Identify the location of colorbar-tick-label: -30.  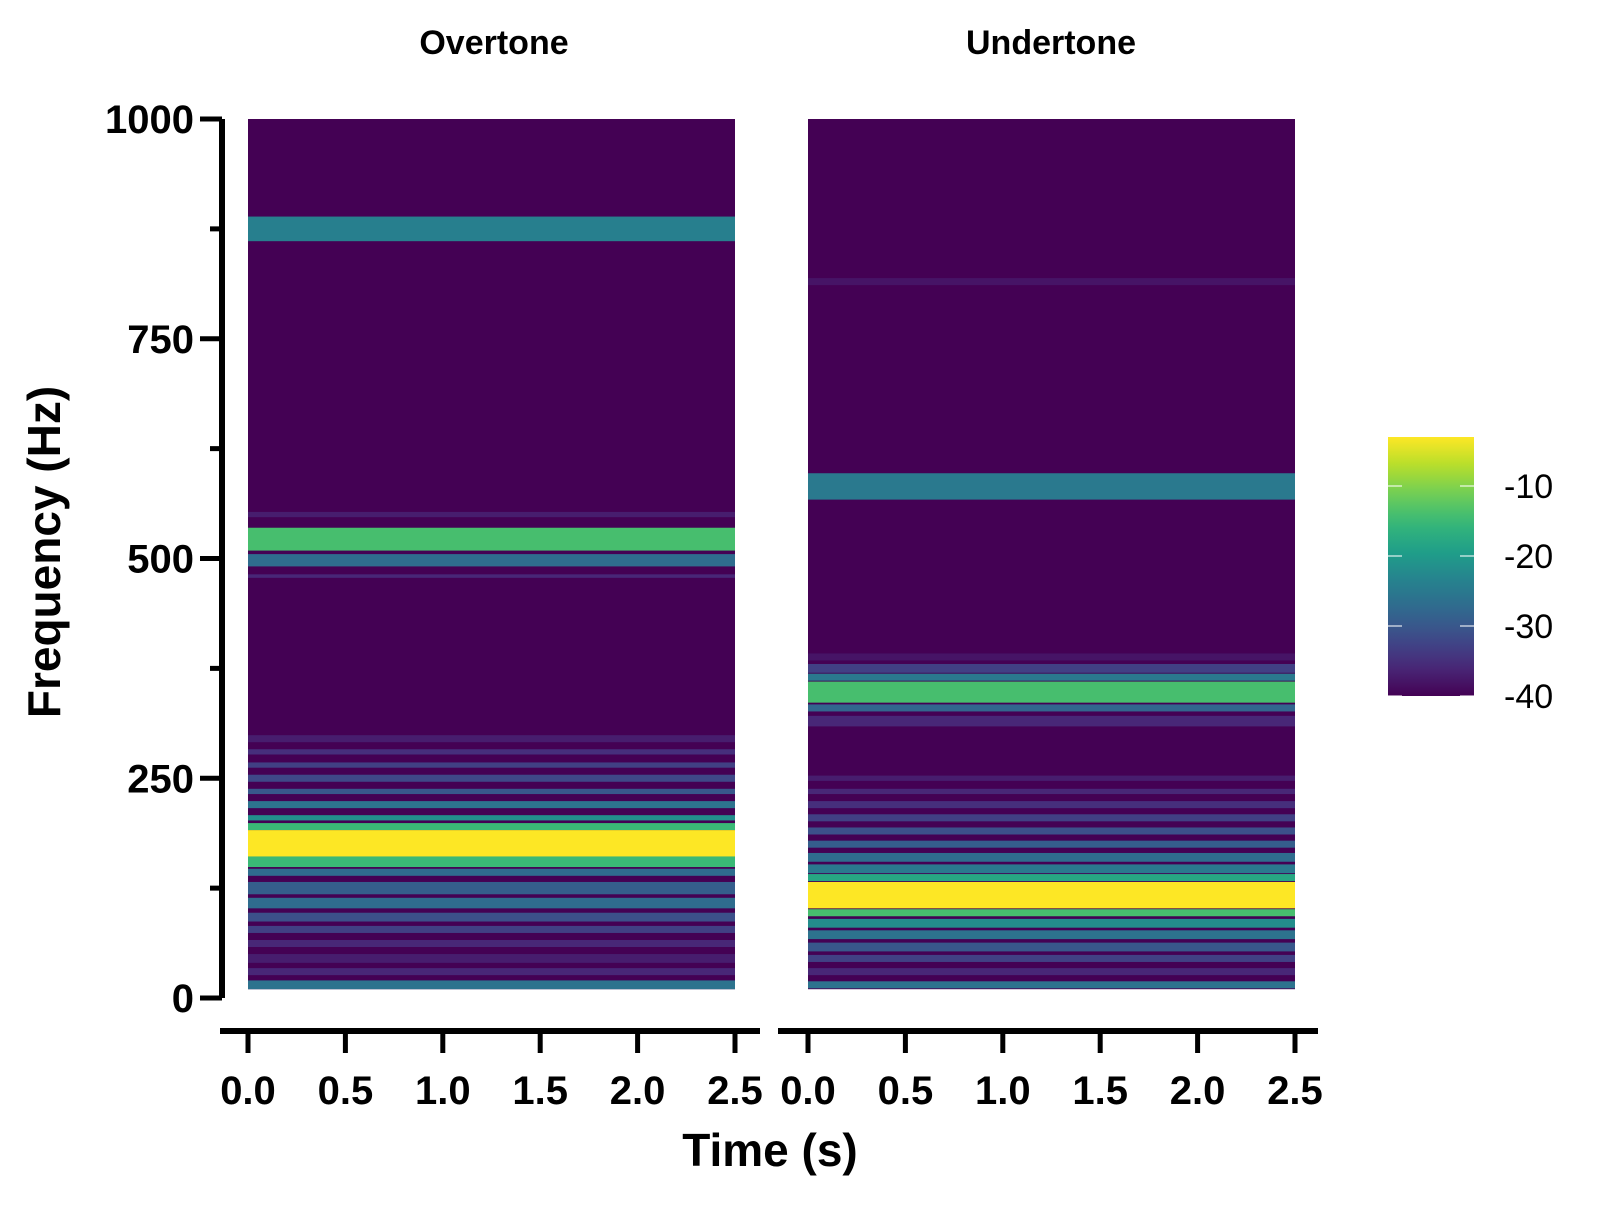
(1528, 627).